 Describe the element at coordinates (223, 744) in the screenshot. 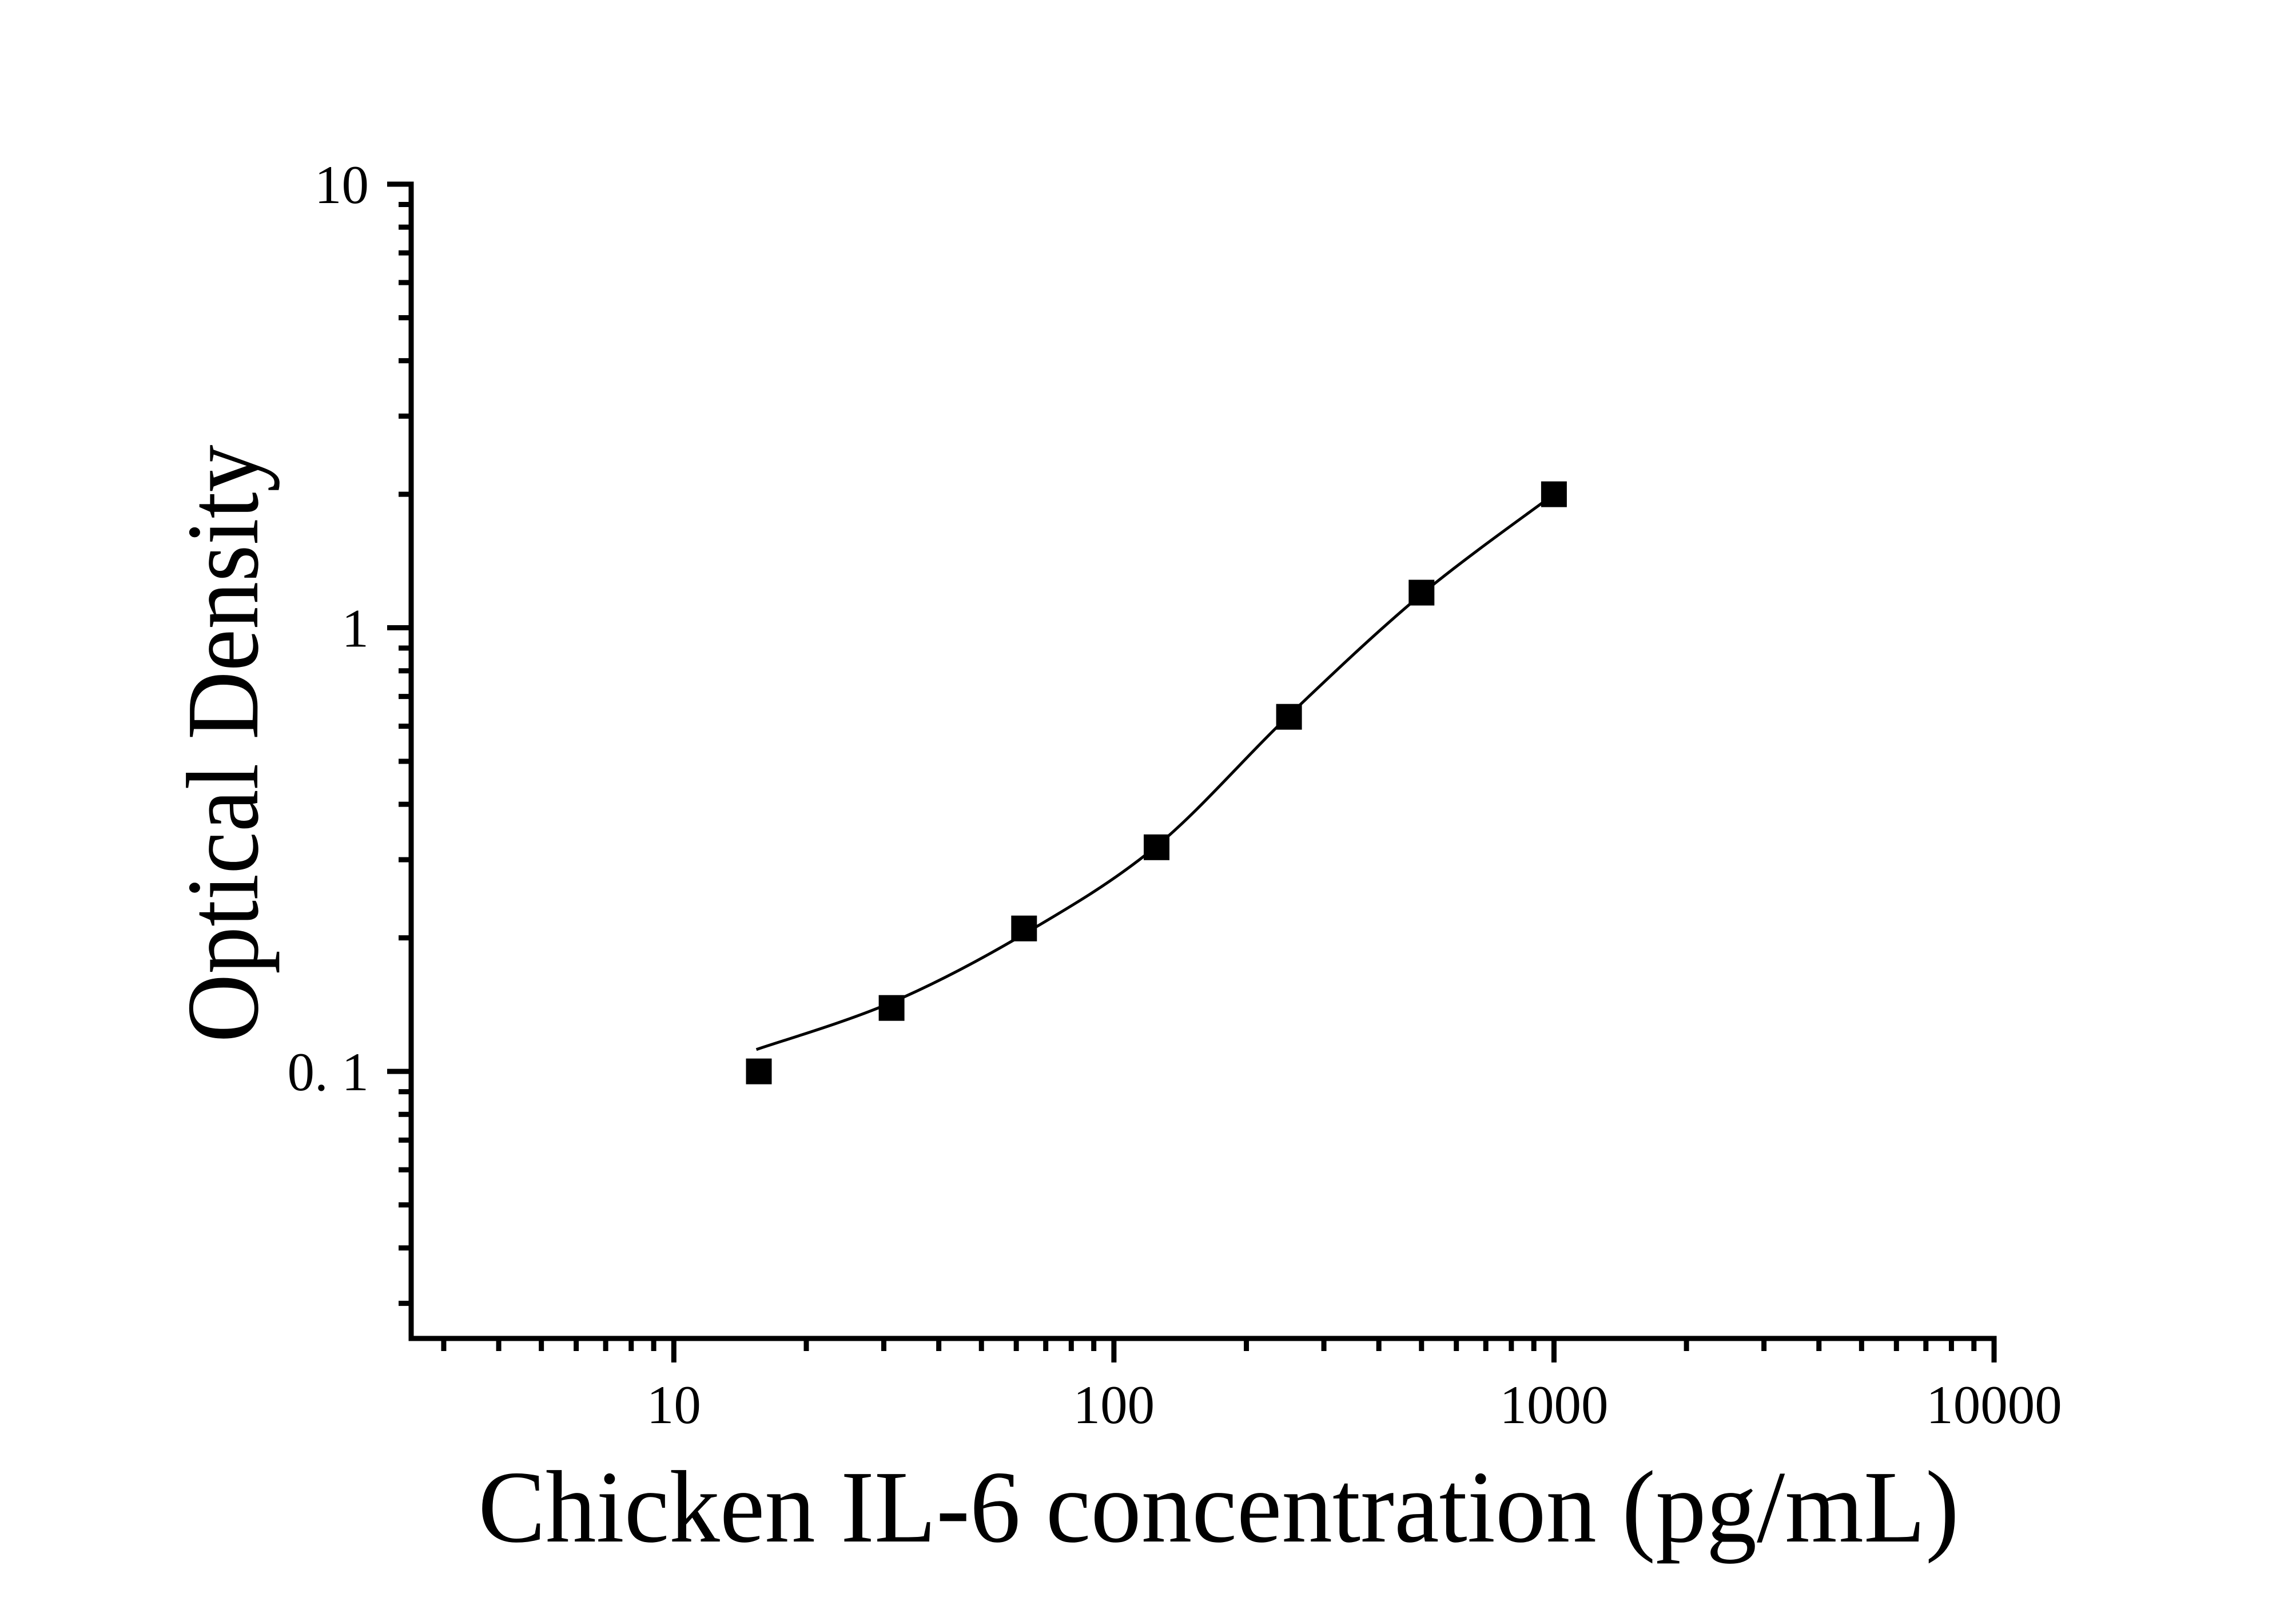

I see `y-axis-title: Optical Density` at that location.